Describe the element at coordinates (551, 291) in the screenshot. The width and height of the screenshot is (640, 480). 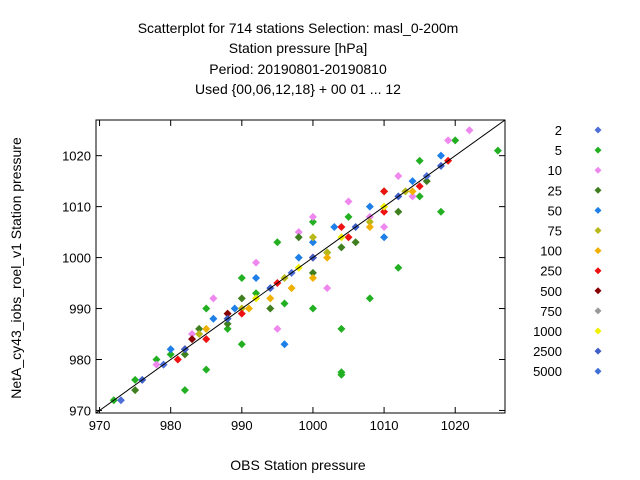
I see `legend-label-500: 500` at that location.